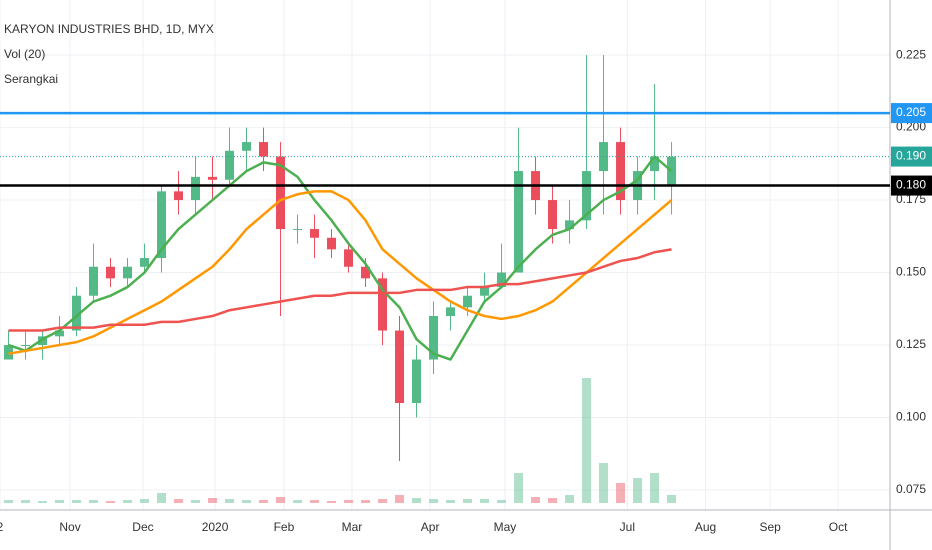  I want to click on x-tick-label: Apr, so click(430, 527).